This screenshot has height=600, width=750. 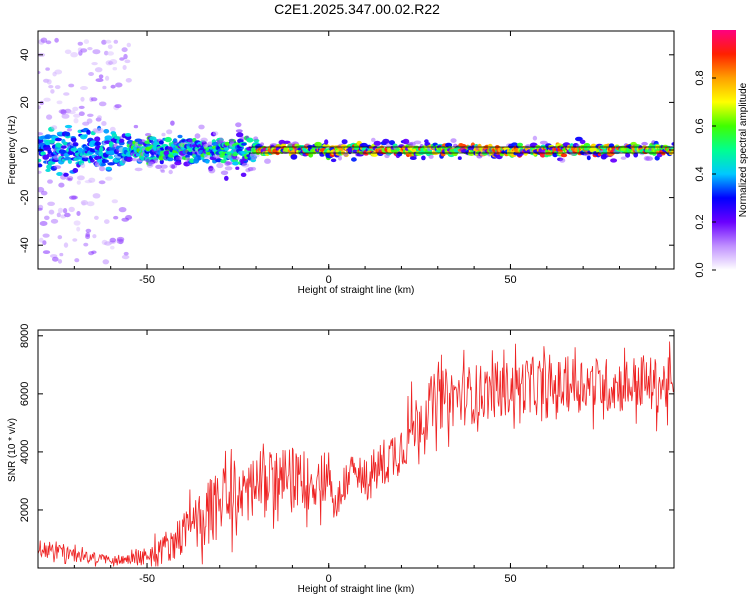 I want to click on spectrogram-y-label: Frequency (Hz), so click(x=12, y=150).